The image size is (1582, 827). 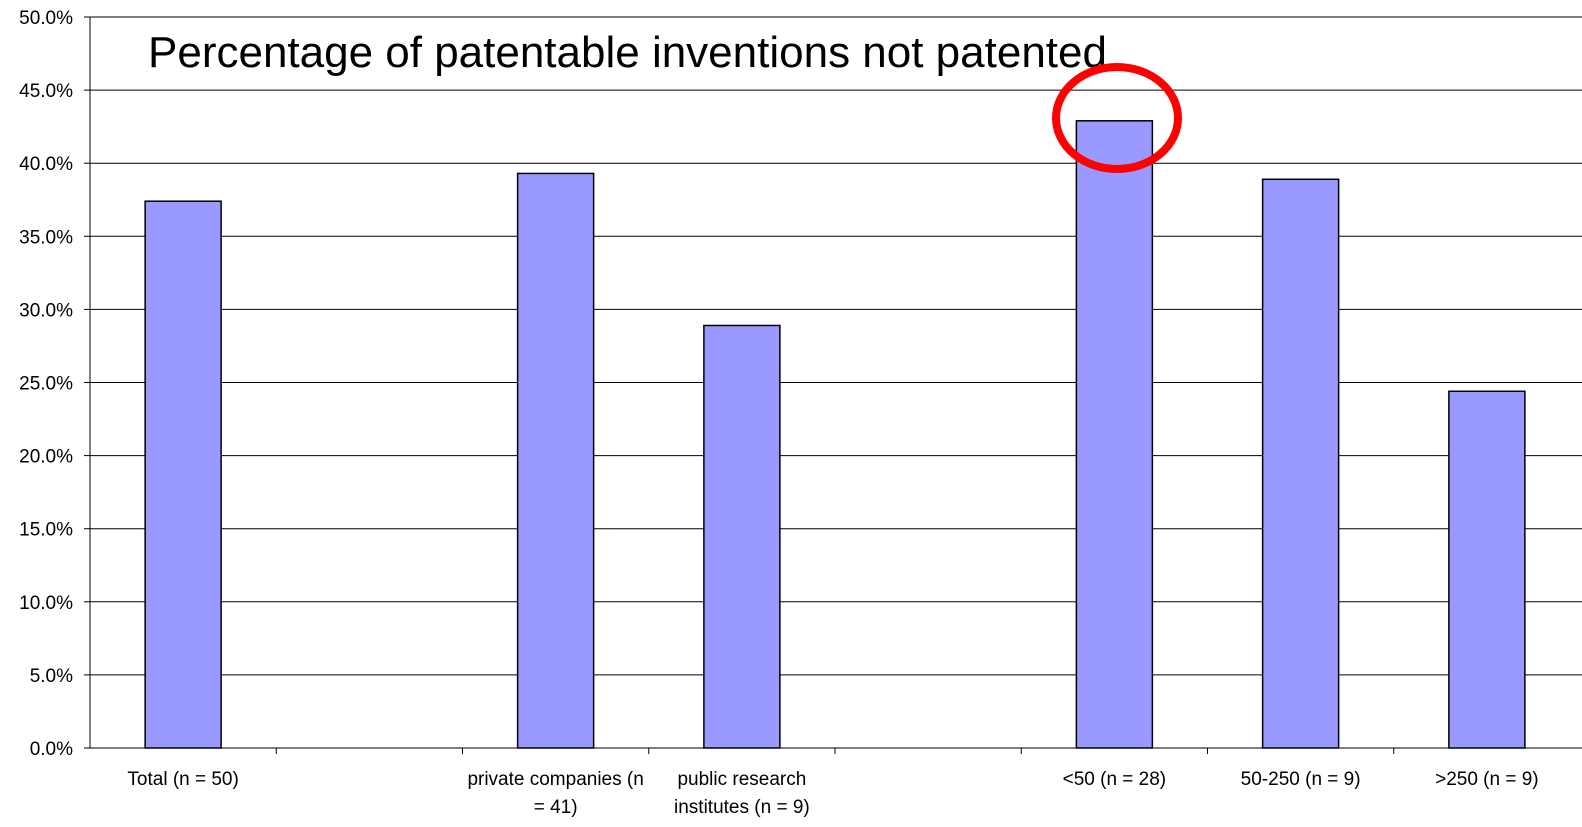 What do you see at coordinates (46, 384) in the screenshot?
I see `y-tick-label: 25.0%` at bounding box center [46, 384].